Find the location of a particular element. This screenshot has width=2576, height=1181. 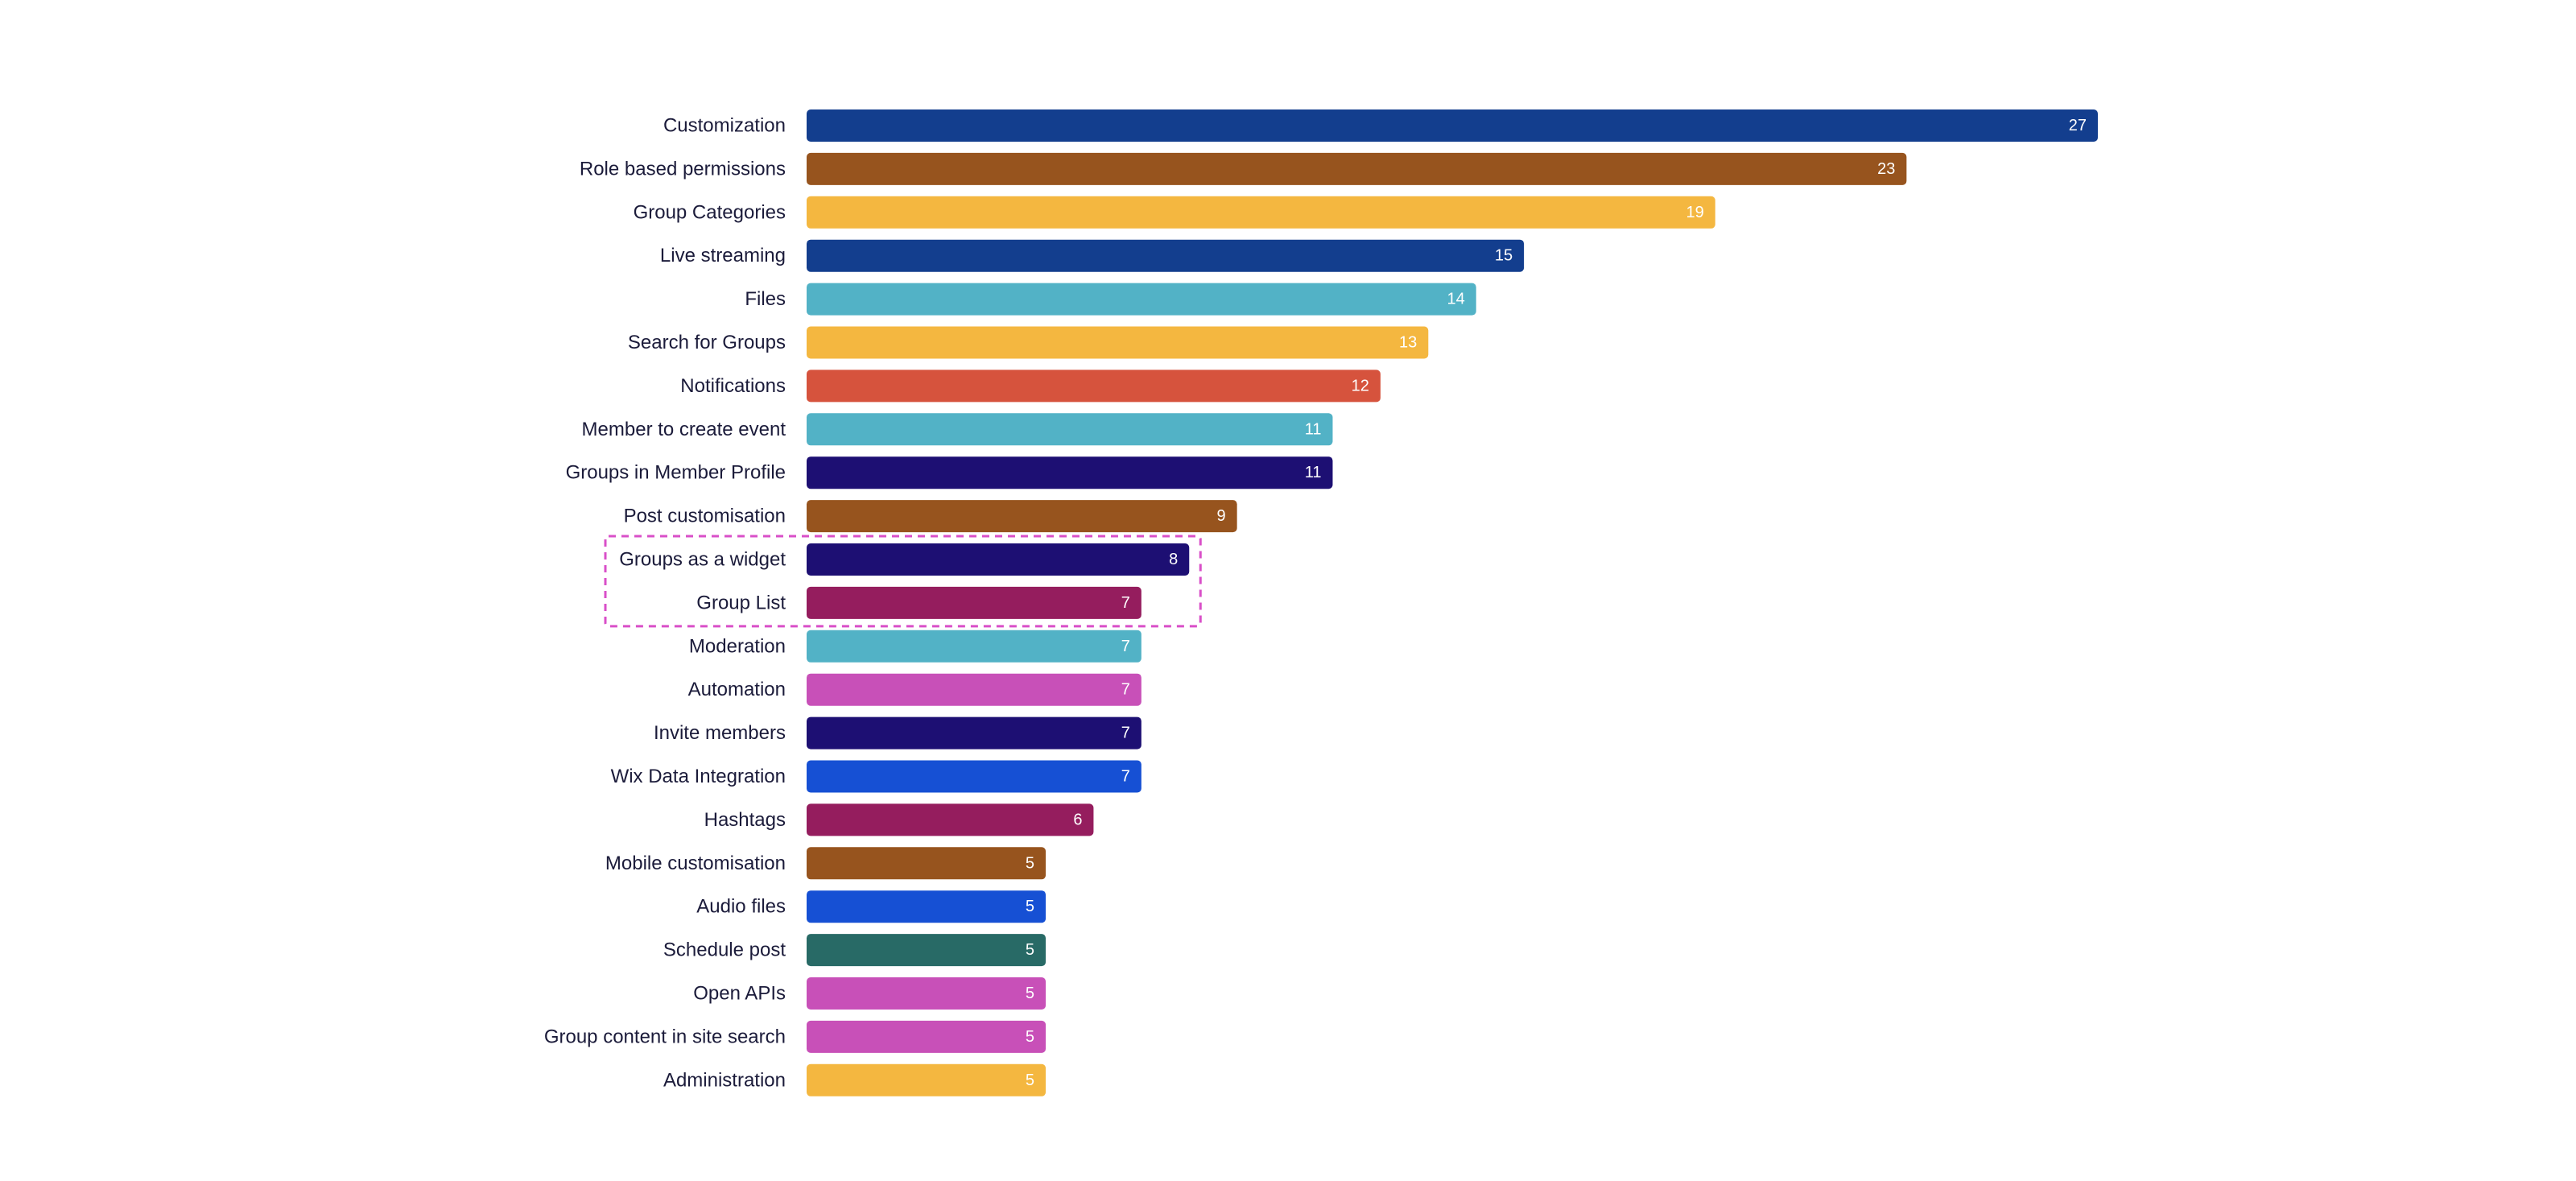

value-label-files: 14 is located at coordinates (1455, 299).